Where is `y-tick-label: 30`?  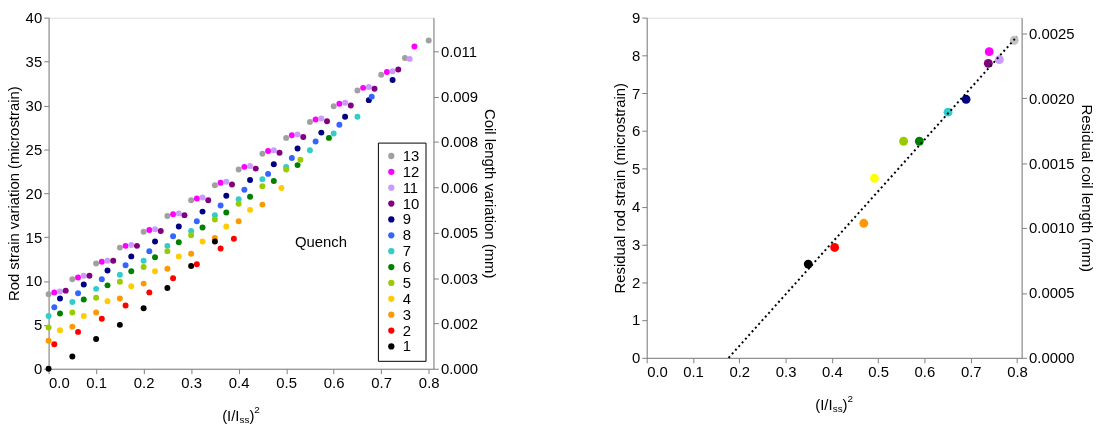
y-tick-label: 30 is located at coordinates (34, 105).